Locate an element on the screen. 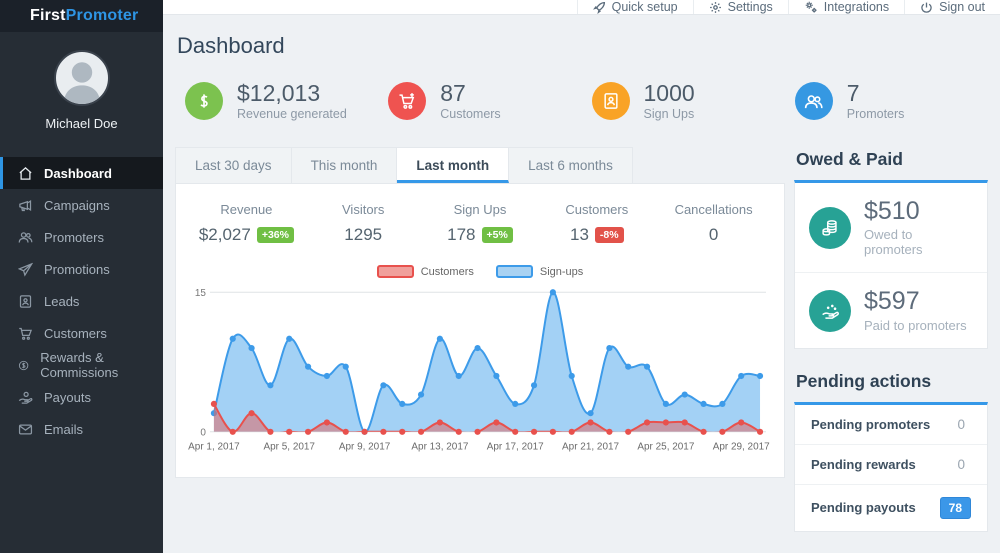 This screenshot has width=1000, height=553. user-profile: Michael Doe is located at coordinates (81, 88).